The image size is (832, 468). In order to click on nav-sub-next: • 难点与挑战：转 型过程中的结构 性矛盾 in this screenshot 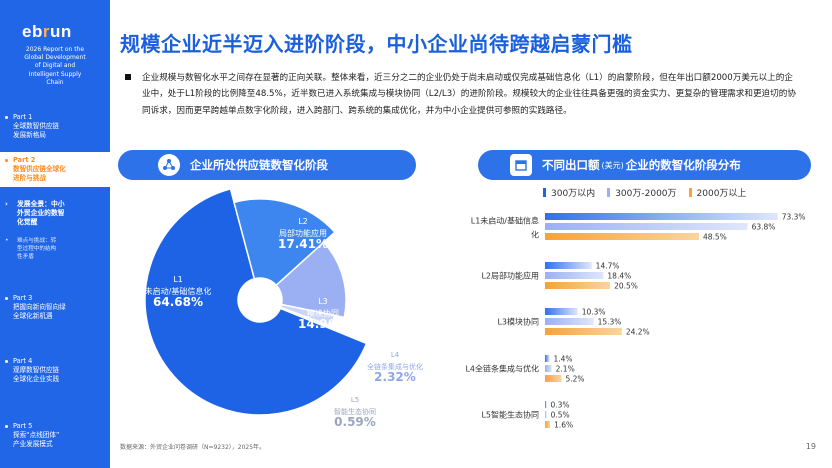, I will do `click(31, 248)`.